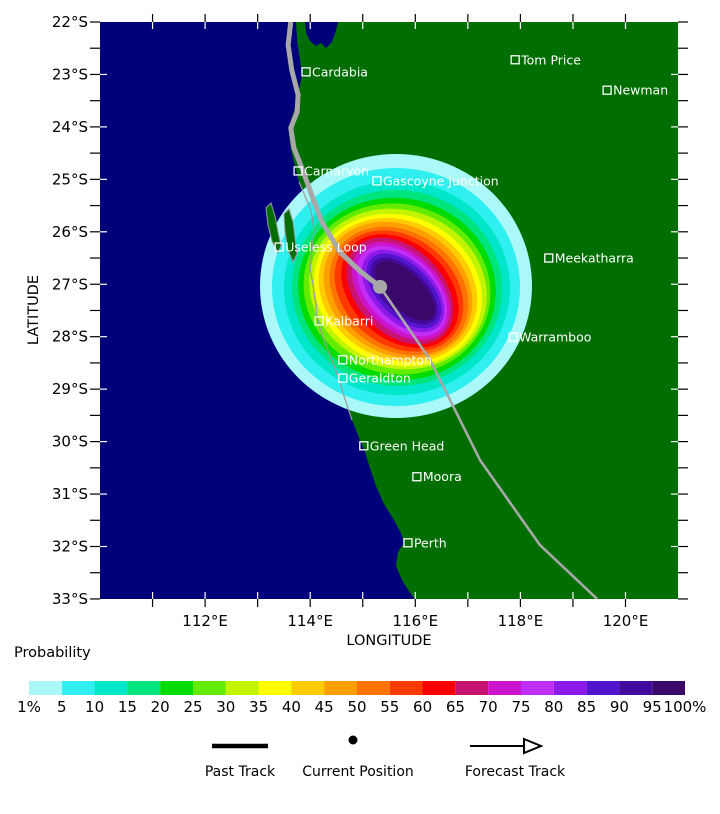  I want to click on lat-tick-label: 28°S, so click(70, 337).